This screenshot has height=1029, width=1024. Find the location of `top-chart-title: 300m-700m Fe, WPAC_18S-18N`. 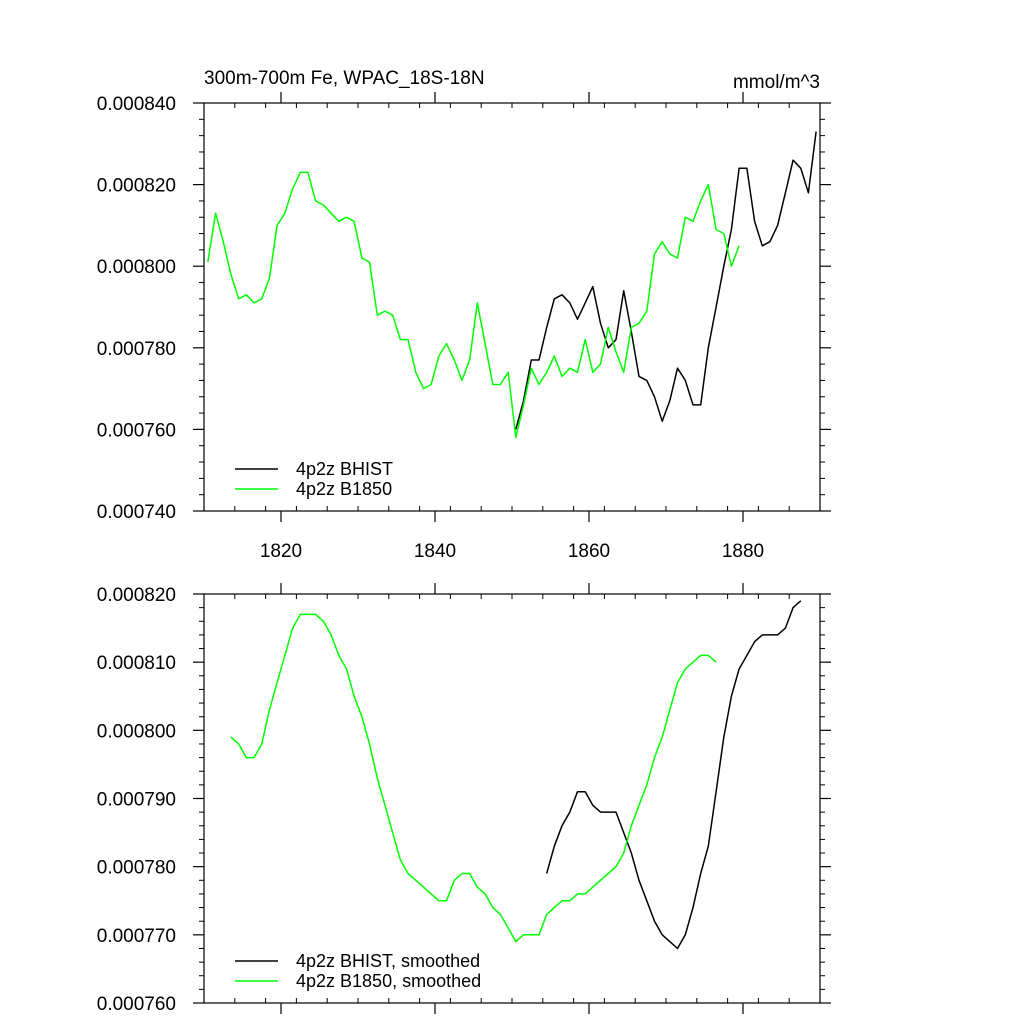

top-chart-title: 300m-700m Fe, WPAC_18S-18N is located at coordinates (344, 78).